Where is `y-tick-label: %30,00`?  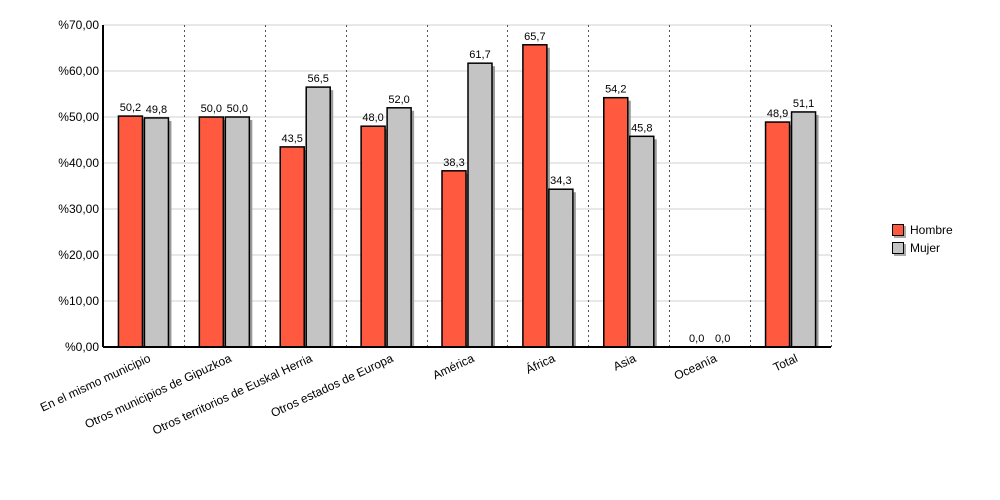
y-tick-label: %30,00 is located at coordinates (78, 209).